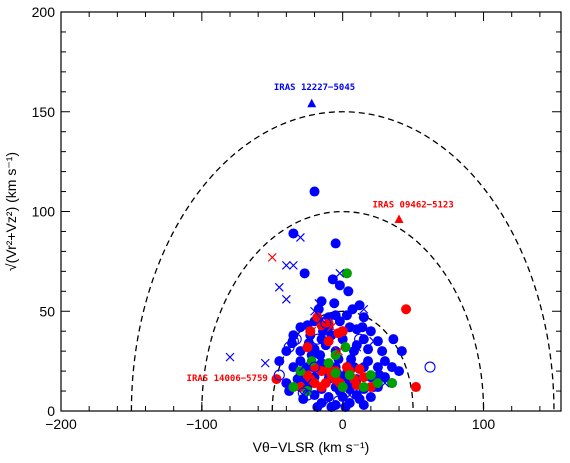 This screenshot has height=463, width=570. What do you see at coordinates (311, 447) in the screenshot?
I see `x-axis-label: Vθ−VLSR (km s⁻¹)` at bounding box center [311, 447].